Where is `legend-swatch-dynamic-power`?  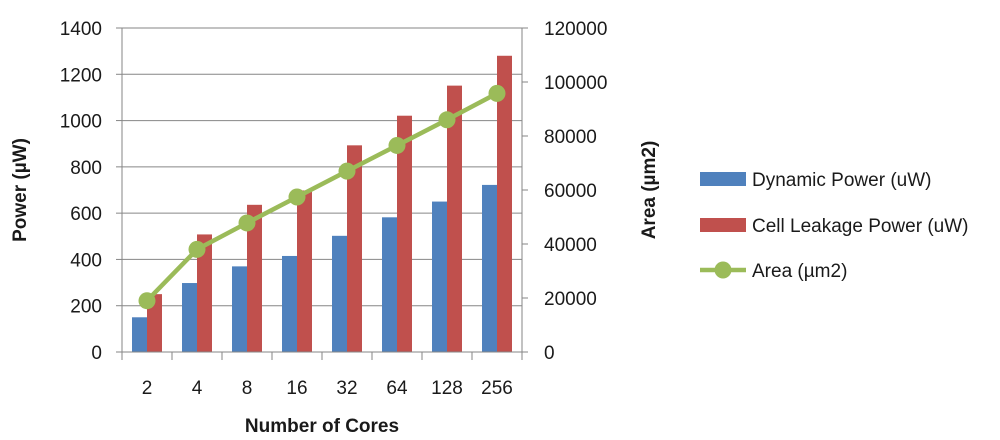 legend-swatch-dynamic-power is located at coordinates (723, 179).